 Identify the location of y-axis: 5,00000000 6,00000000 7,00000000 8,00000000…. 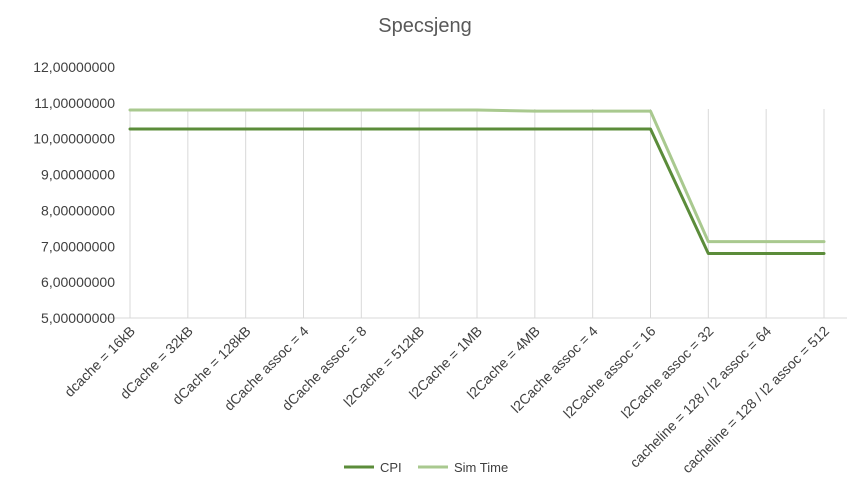
(74, 192).